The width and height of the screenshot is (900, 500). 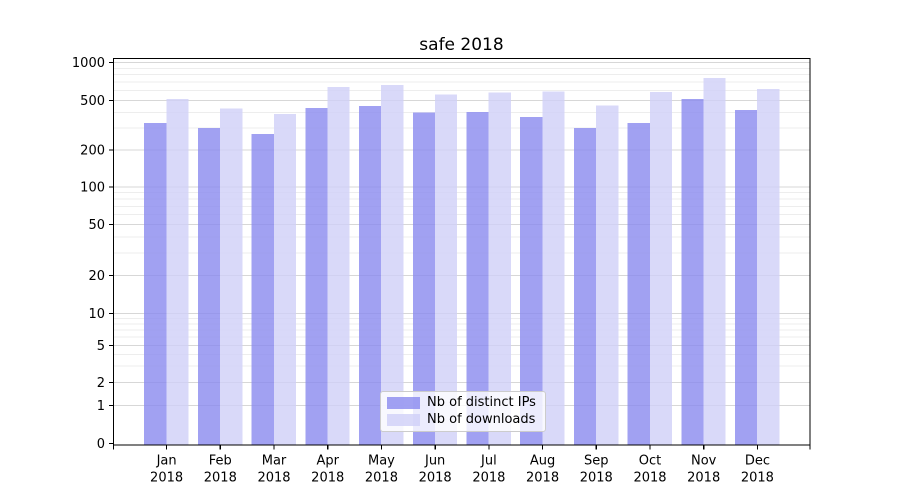 I want to click on x-tick-label-month: Apr, so click(x=327, y=461).